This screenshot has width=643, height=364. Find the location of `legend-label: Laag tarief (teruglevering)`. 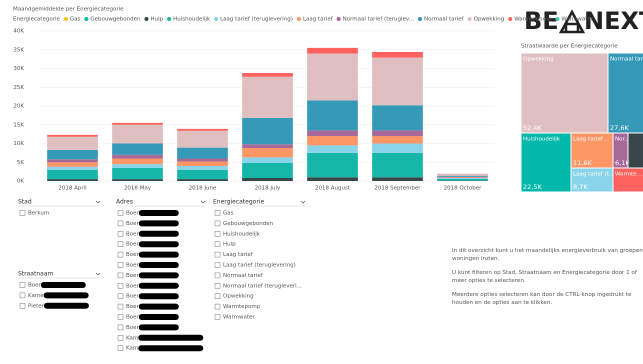

legend-label: Laag tarief (teruglevering) is located at coordinates (256, 20).